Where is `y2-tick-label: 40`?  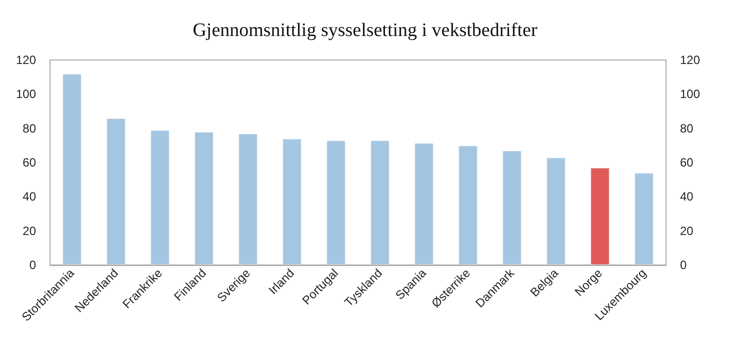
y2-tick-label: 40 is located at coordinates (687, 197).